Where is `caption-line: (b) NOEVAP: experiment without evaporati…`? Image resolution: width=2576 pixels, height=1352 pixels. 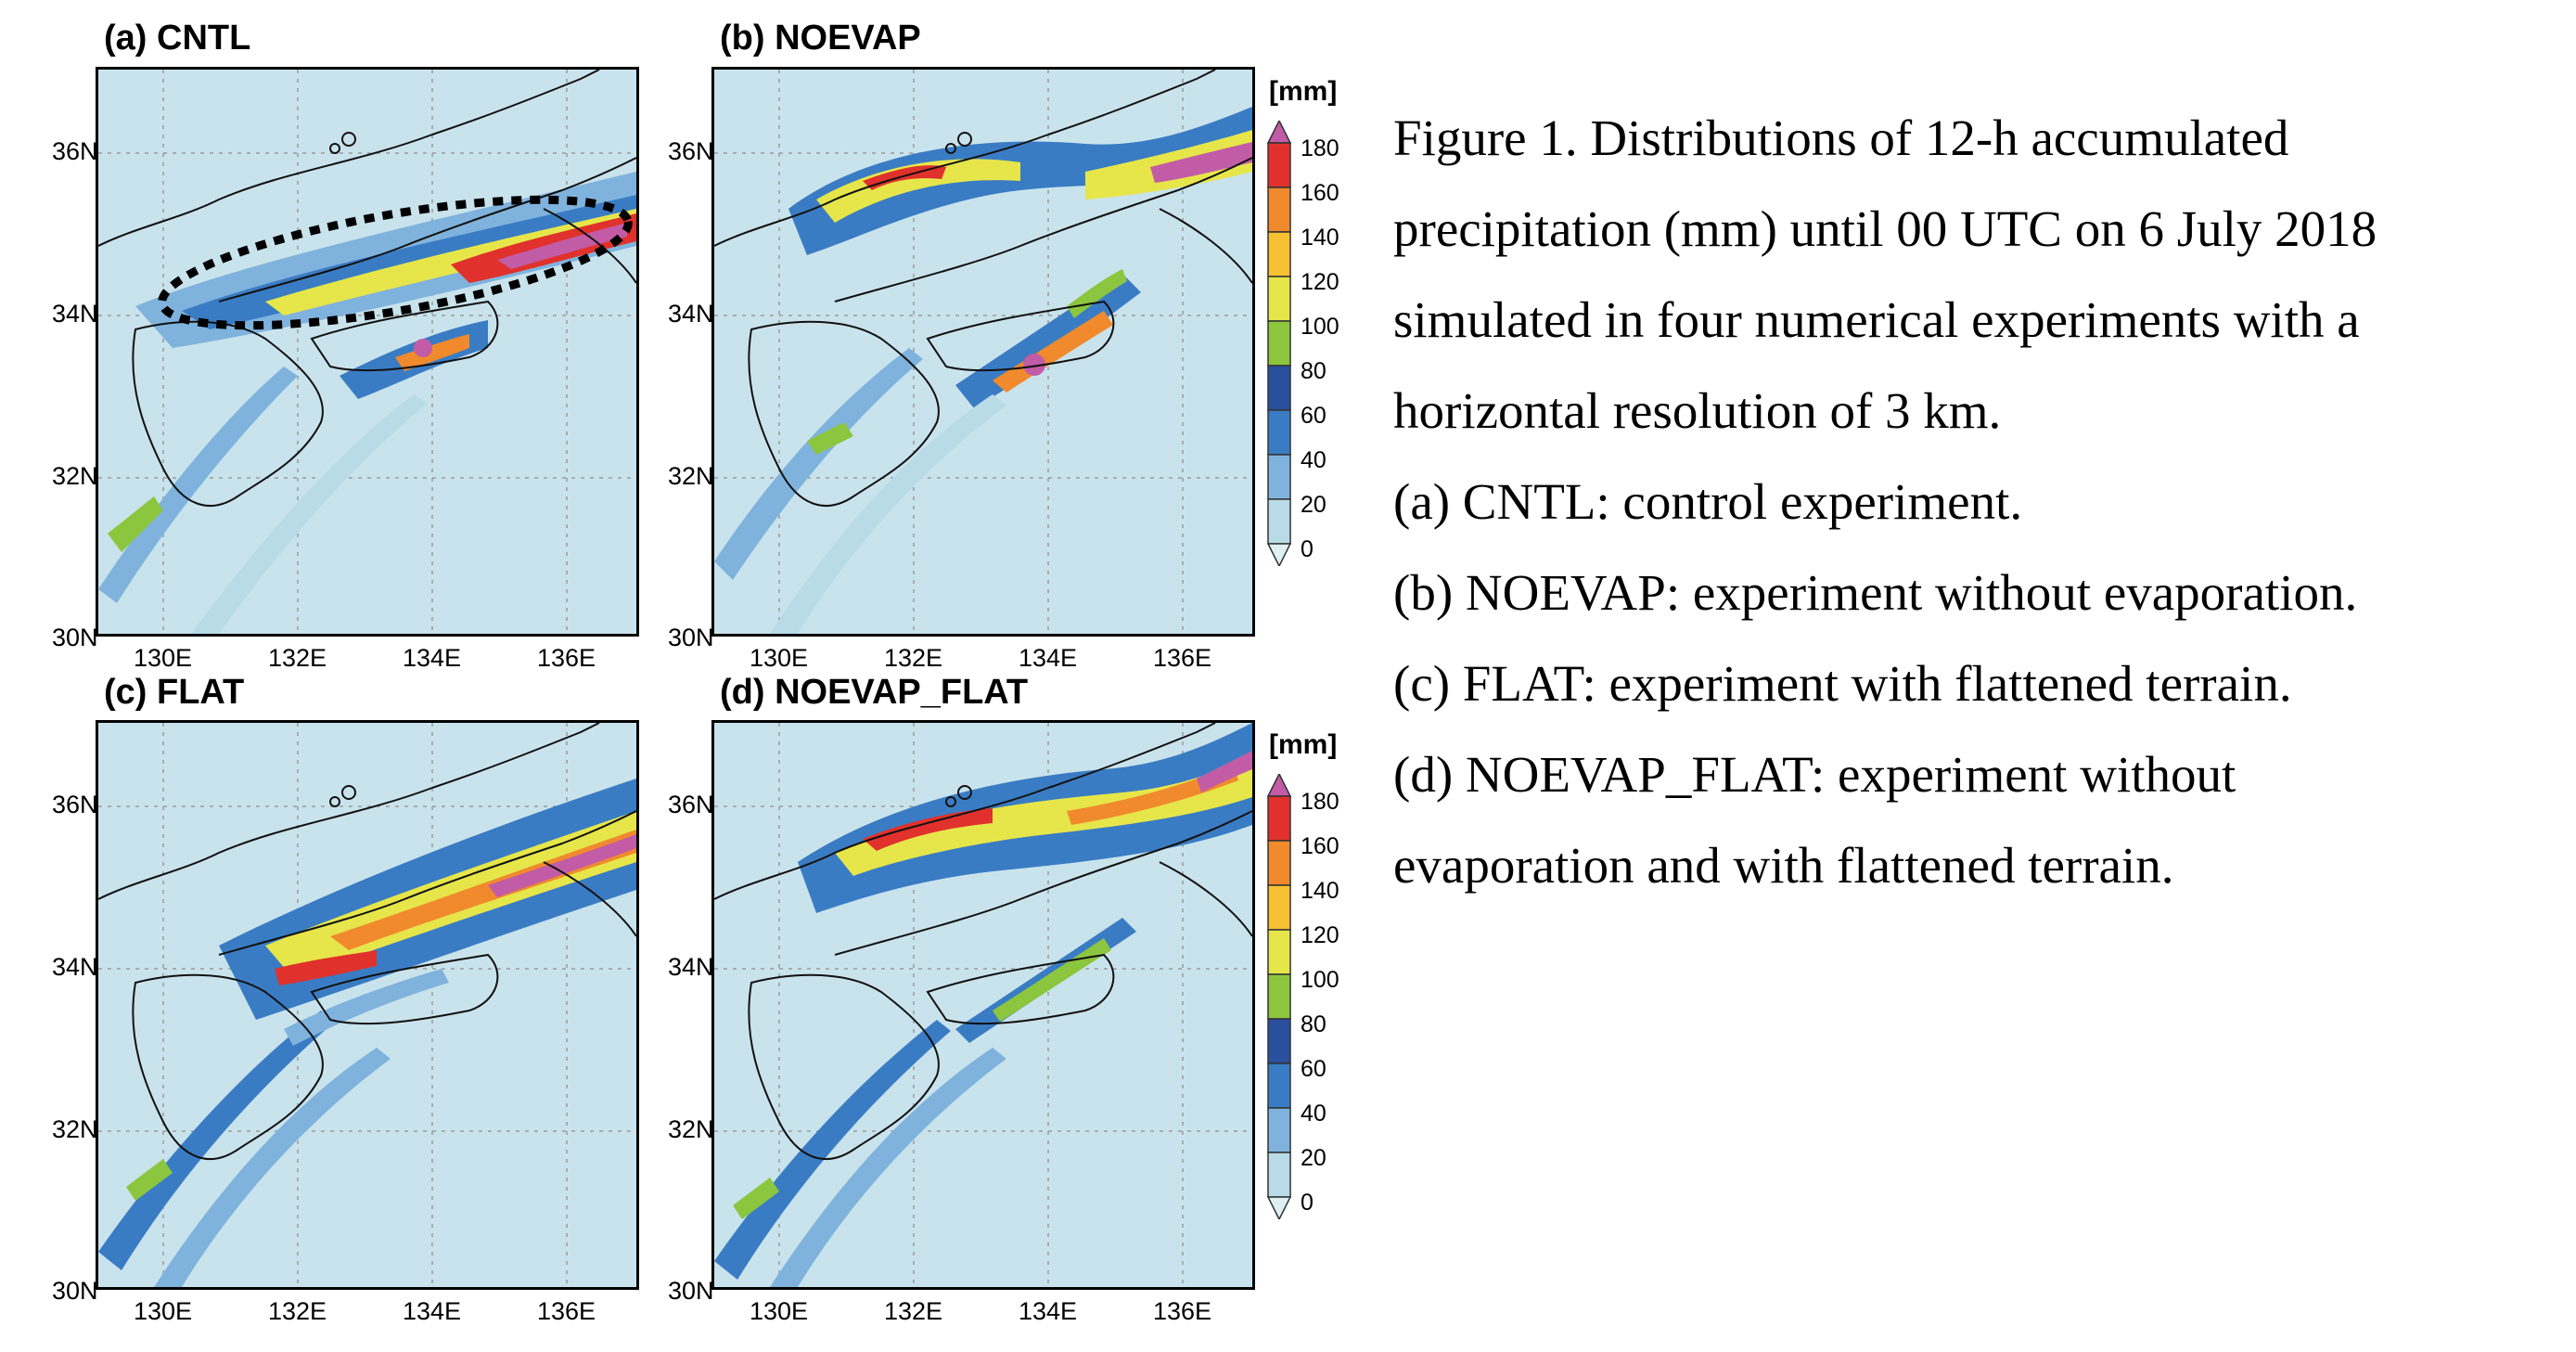 caption-line: (b) NOEVAP: experiment without evaporati… is located at coordinates (1875, 592).